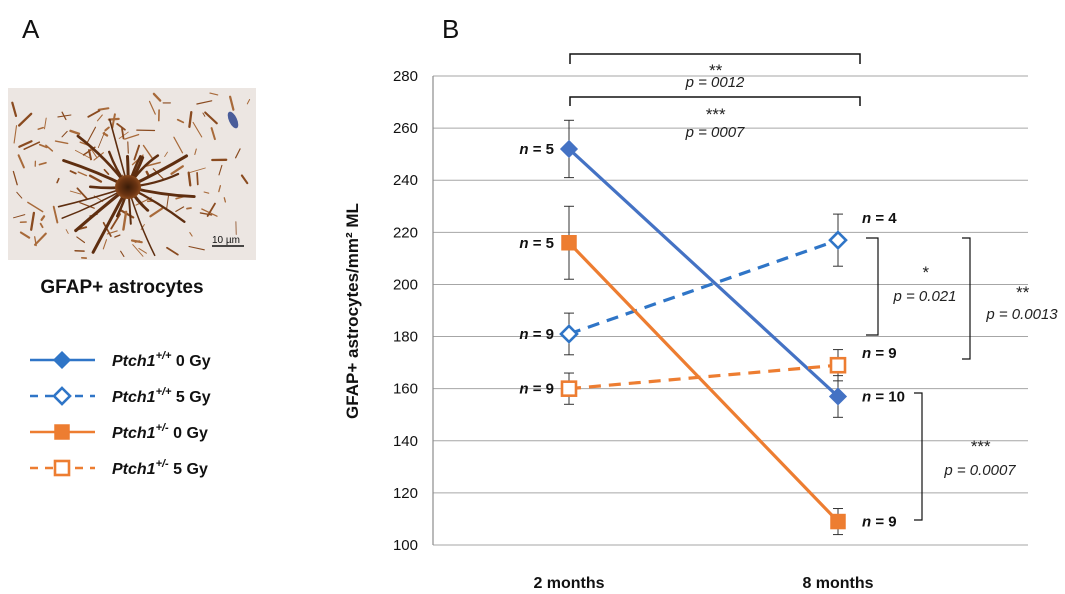 This screenshot has width=1065, height=594. What do you see at coordinates (405, 441) in the screenshot?
I see `y-tick-label: 140` at bounding box center [405, 441].